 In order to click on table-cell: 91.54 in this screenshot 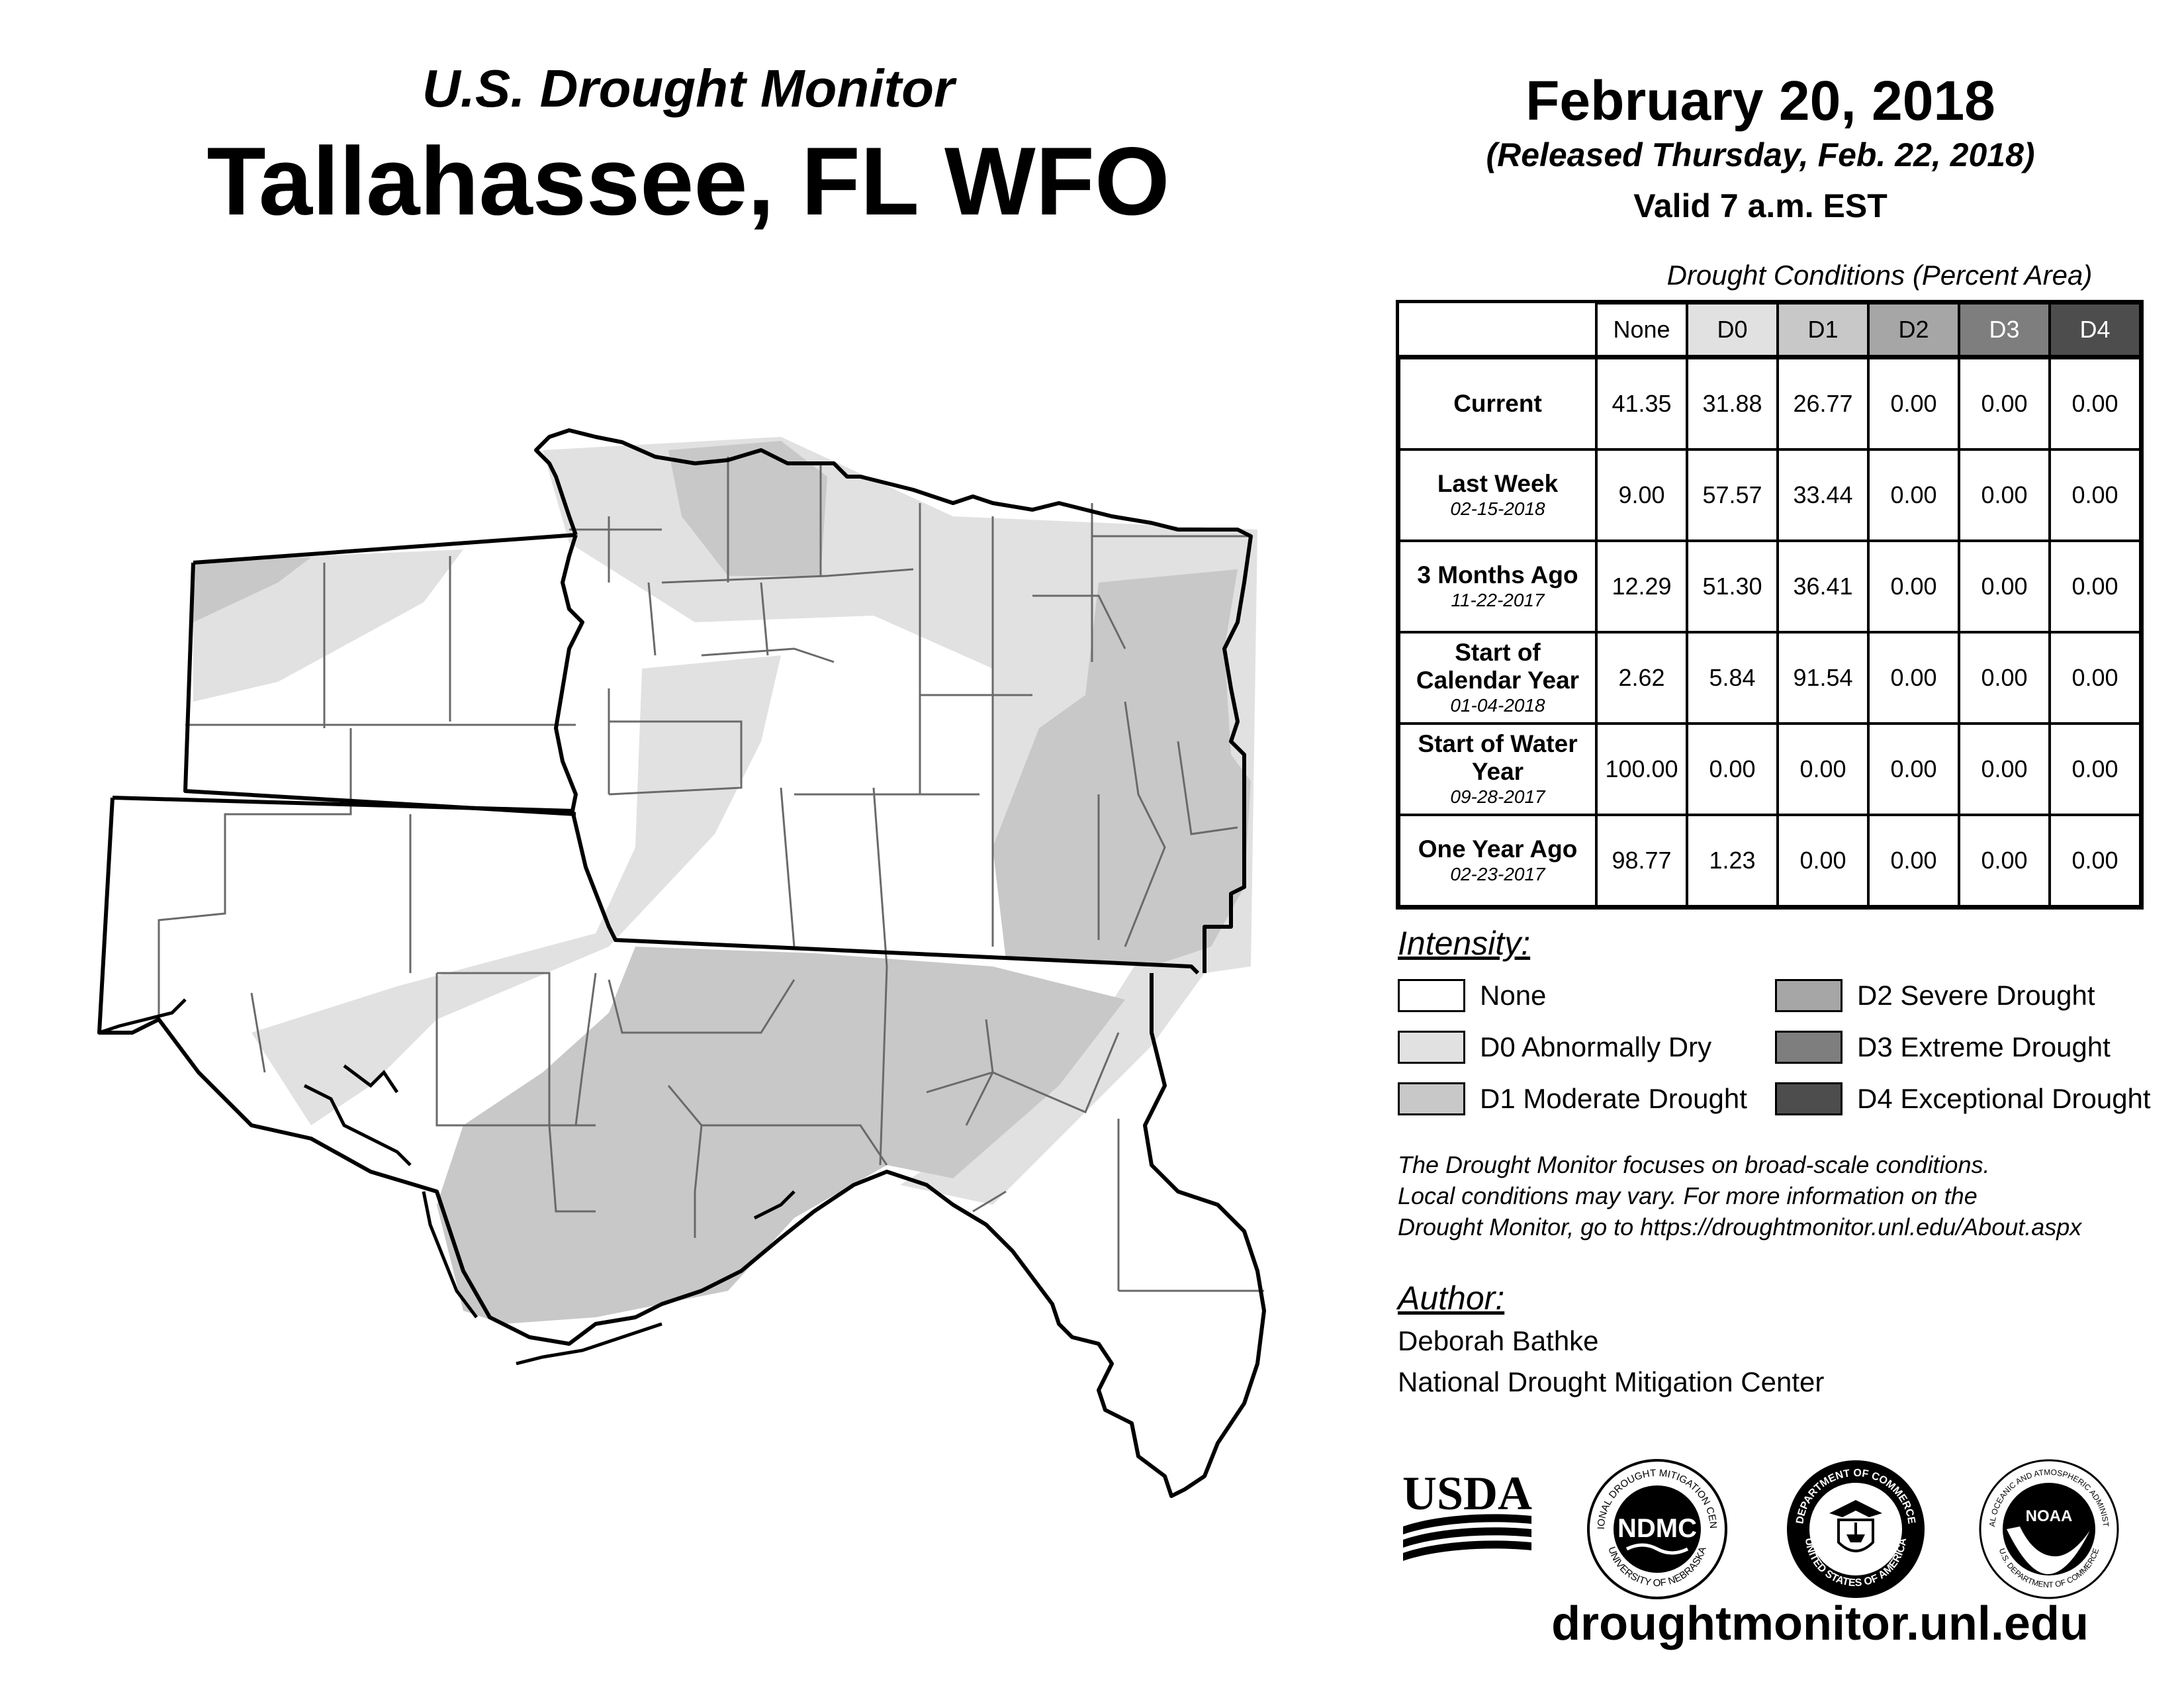, I will do `click(1823, 678)`.